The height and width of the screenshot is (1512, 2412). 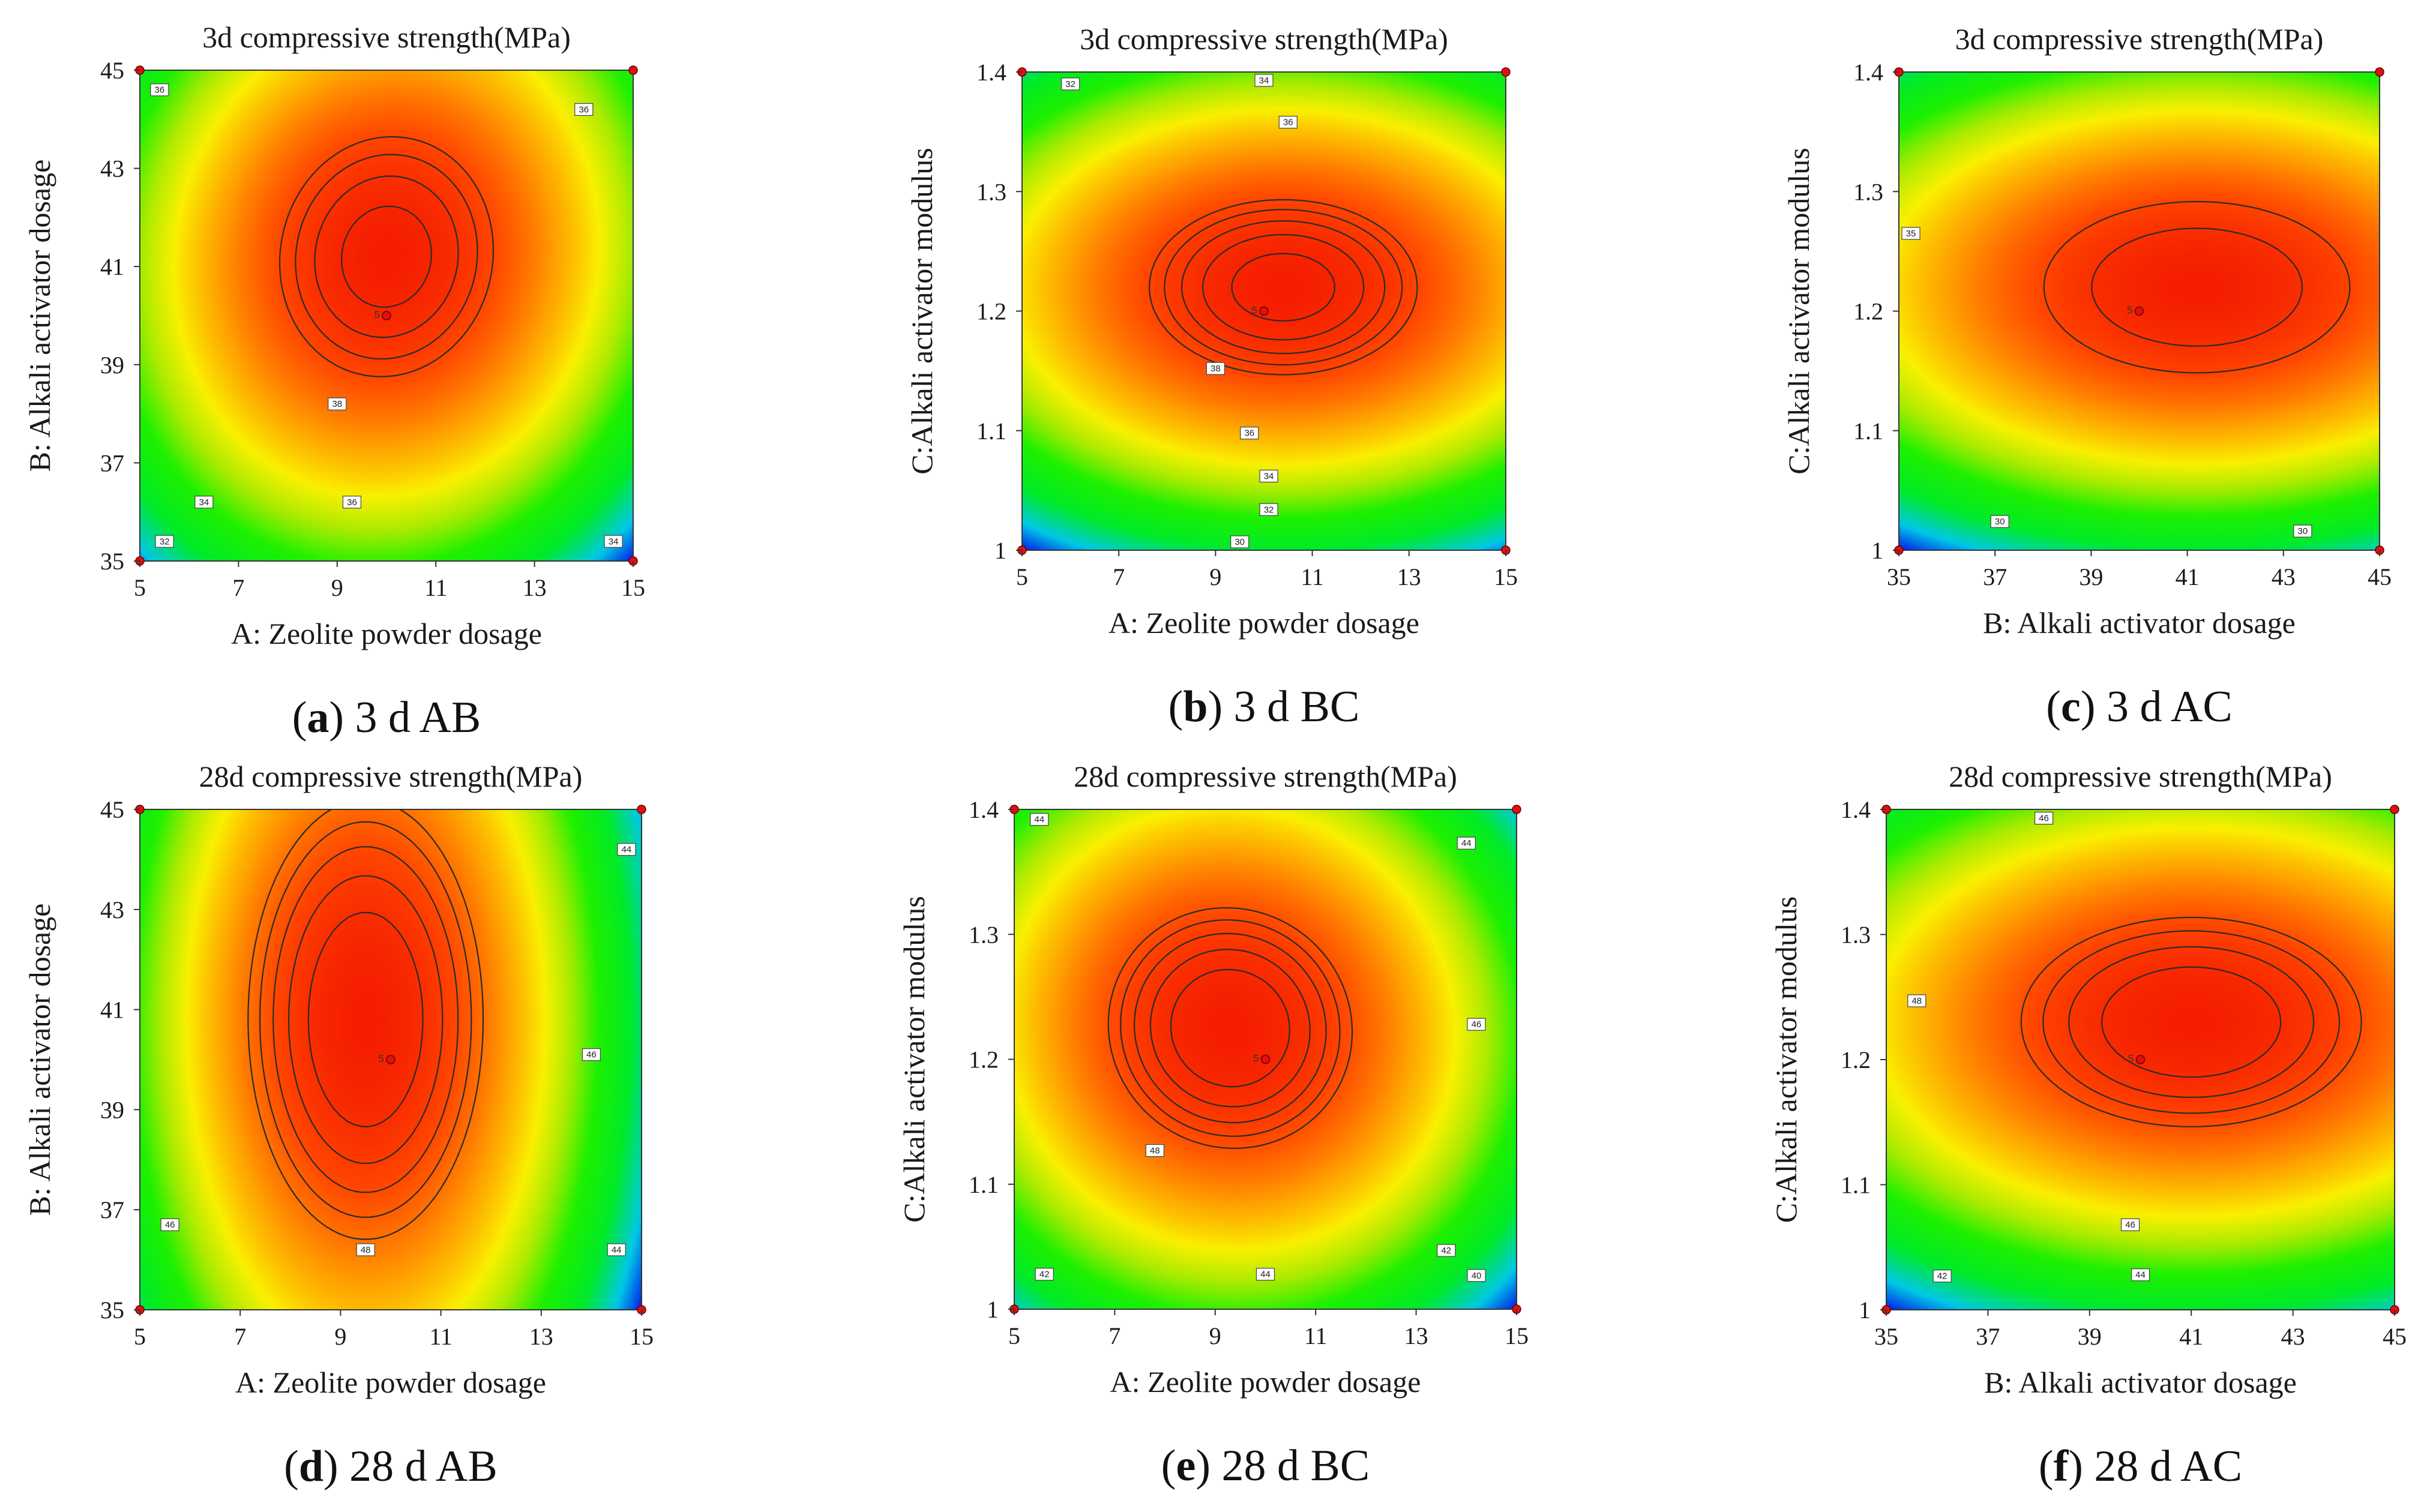 I want to click on caption-tag: a, so click(x=318, y=718).